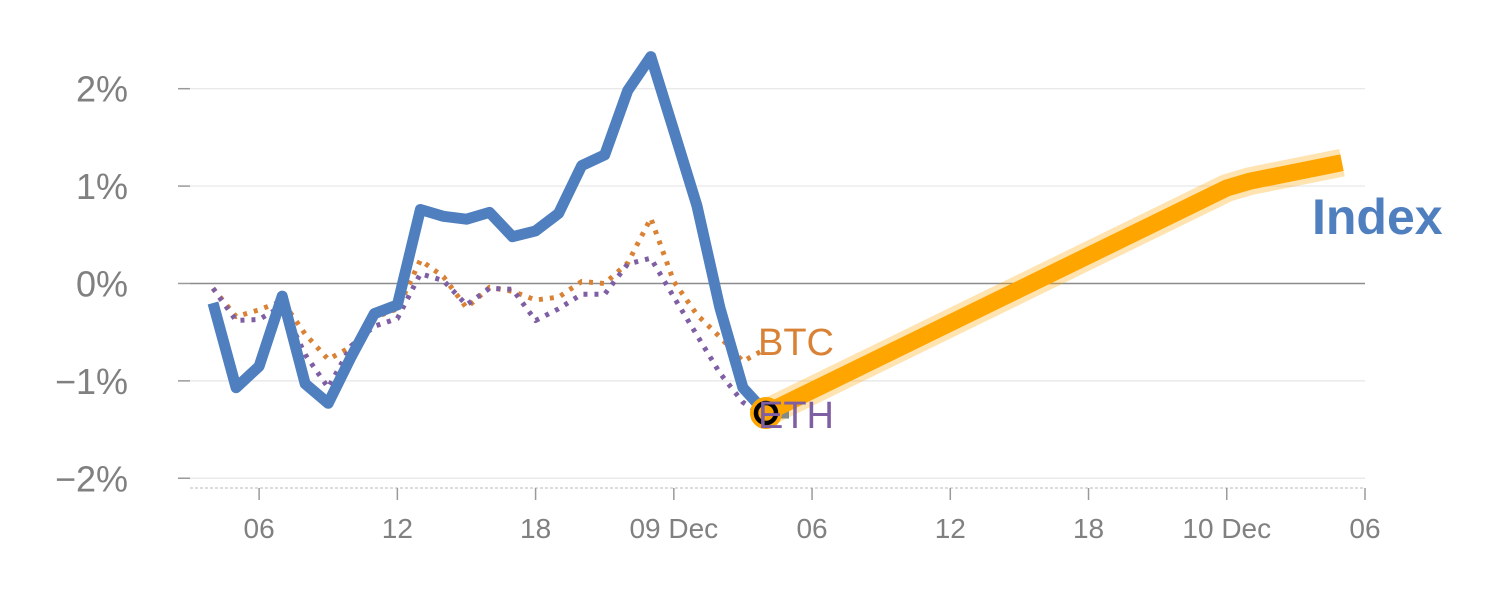  Describe the element at coordinates (673, 528) in the screenshot. I see `x-tick-label: 09 Dec` at that location.